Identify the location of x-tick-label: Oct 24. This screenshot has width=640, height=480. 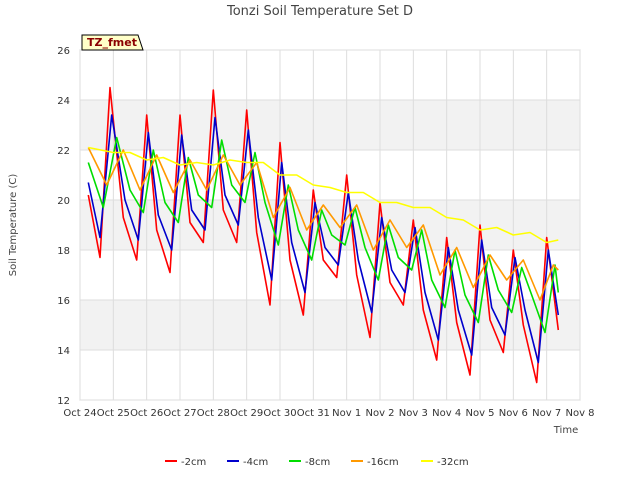
(79, 413).